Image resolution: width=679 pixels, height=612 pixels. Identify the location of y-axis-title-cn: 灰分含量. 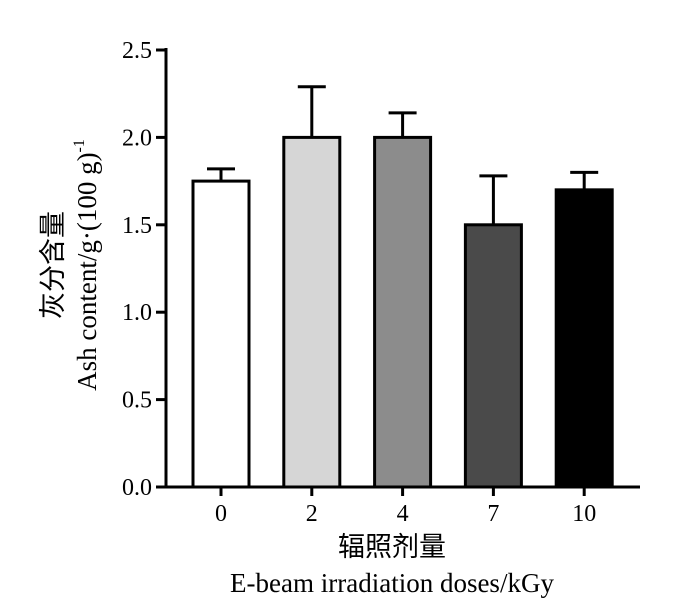
(53, 265).